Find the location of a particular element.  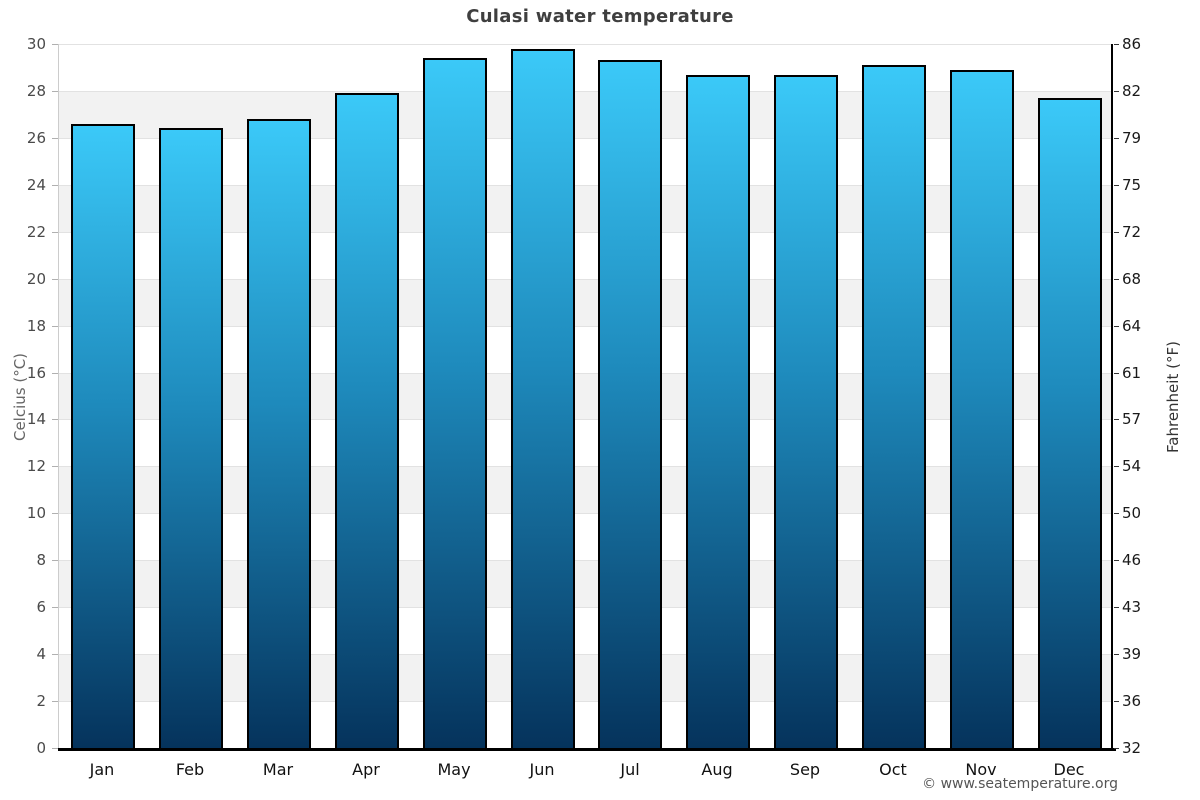

bar-jun is located at coordinates (543, 398).